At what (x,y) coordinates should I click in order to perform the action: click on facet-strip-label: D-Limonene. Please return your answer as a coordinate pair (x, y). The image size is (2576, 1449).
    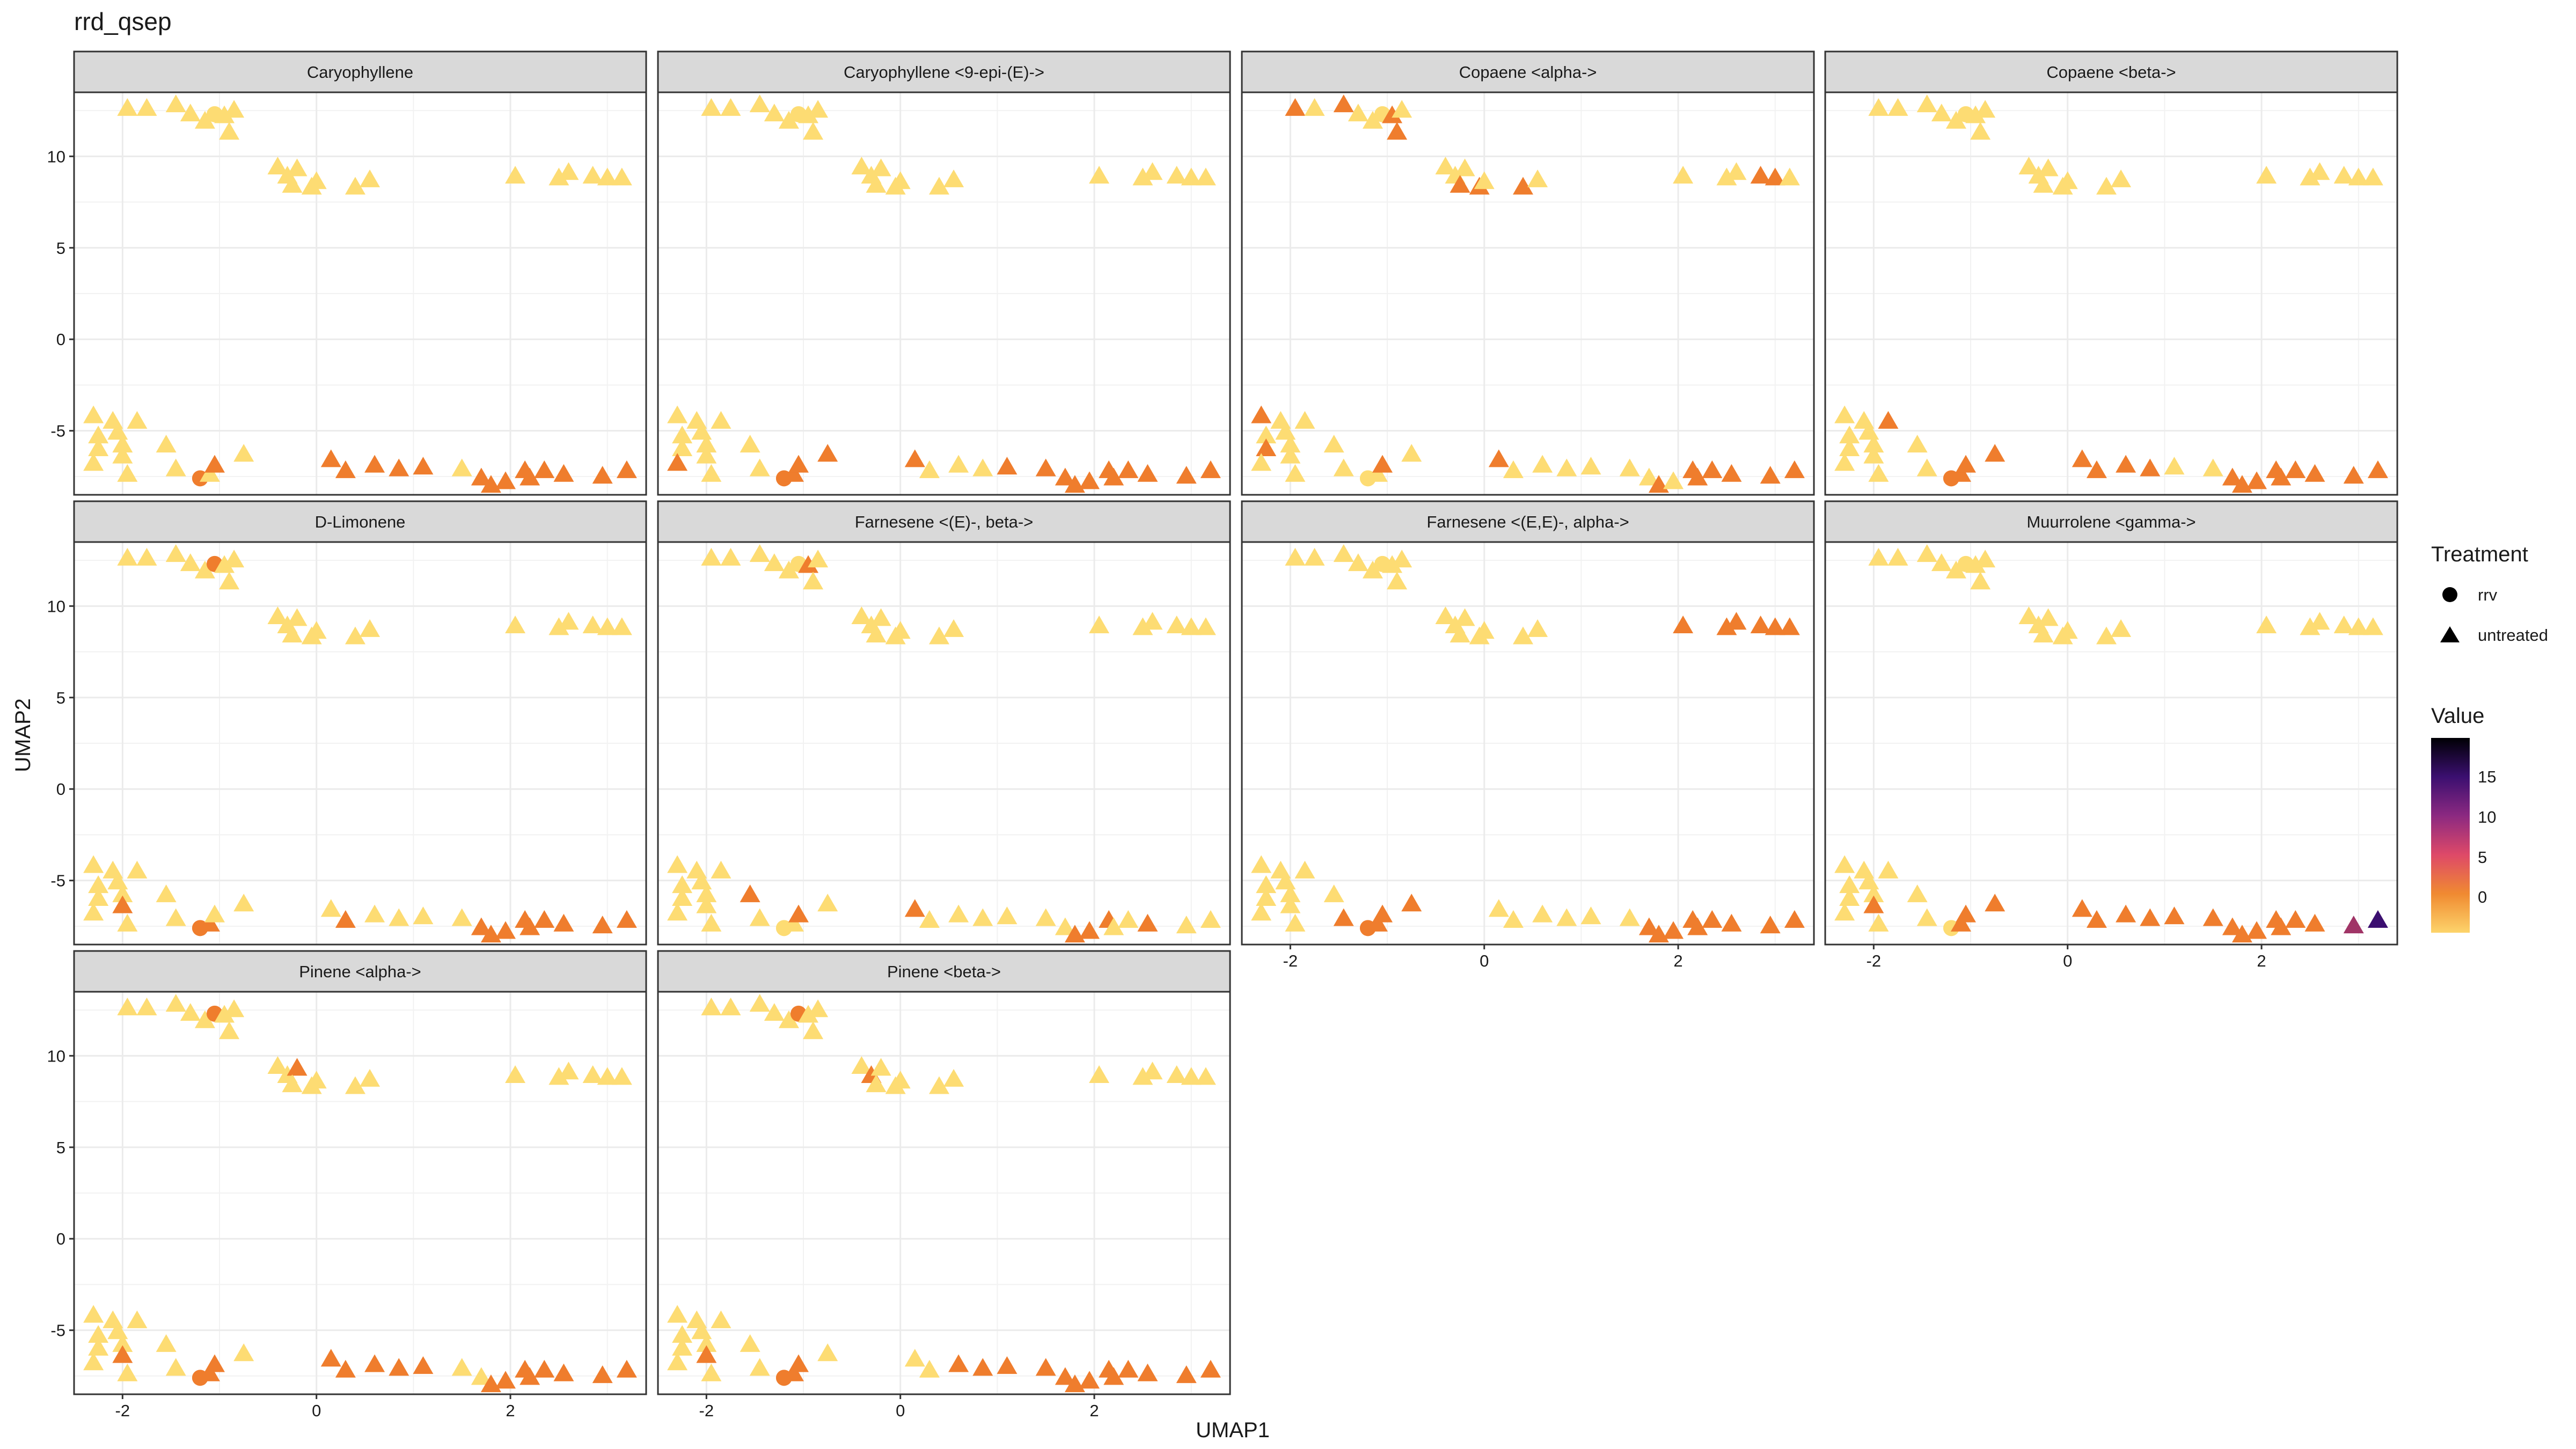
    Looking at the image, I should click on (360, 522).